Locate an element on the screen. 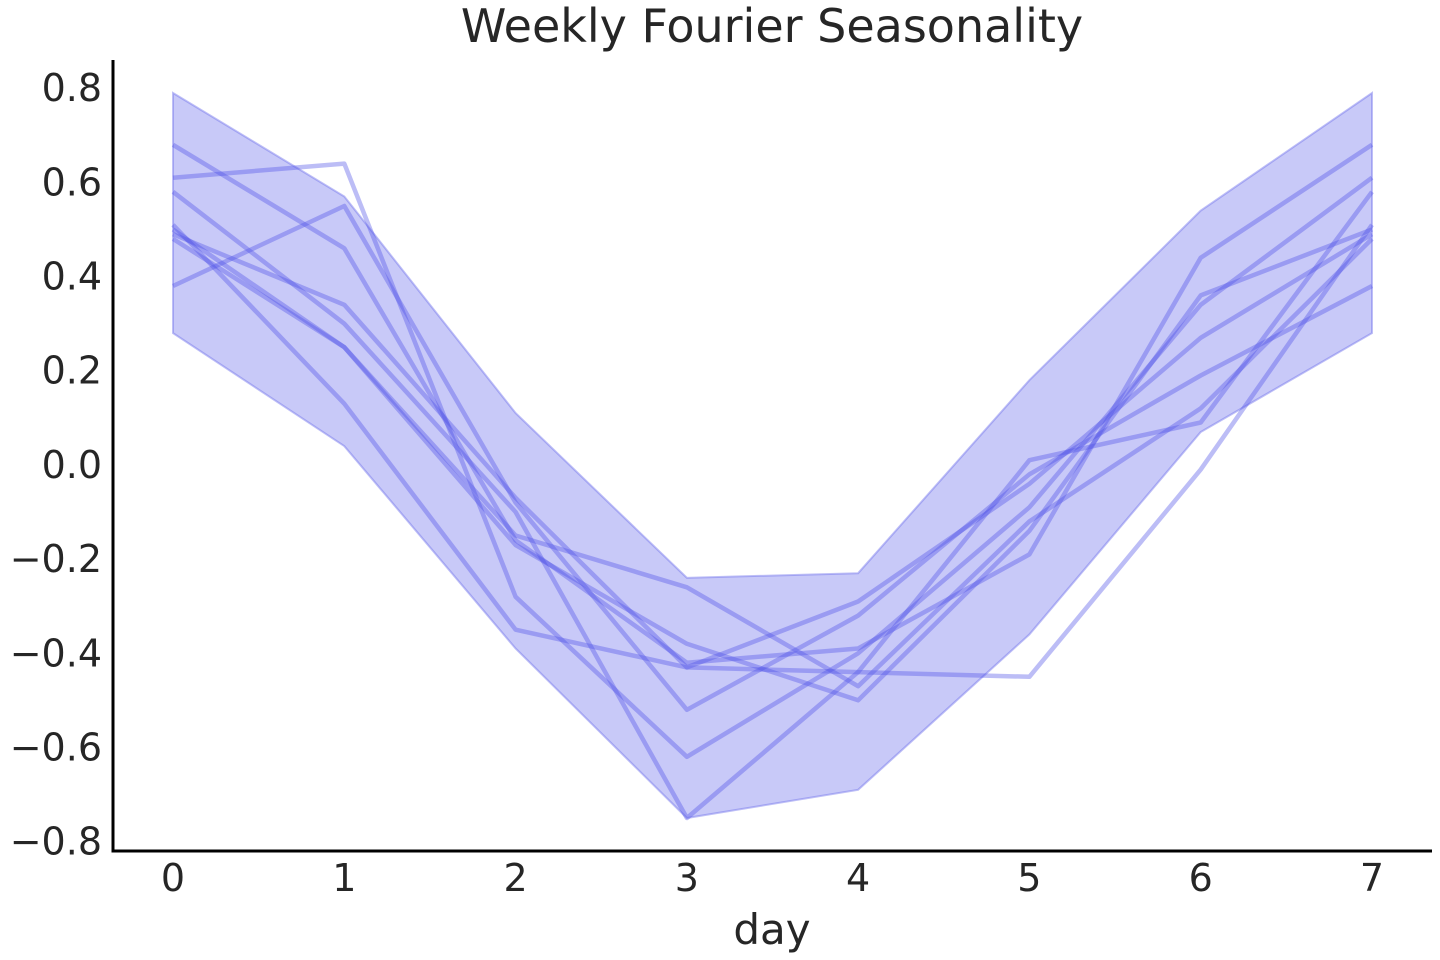 This screenshot has width=1440, height=960. x-tick-label: 3 is located at coordinates (687, 878).